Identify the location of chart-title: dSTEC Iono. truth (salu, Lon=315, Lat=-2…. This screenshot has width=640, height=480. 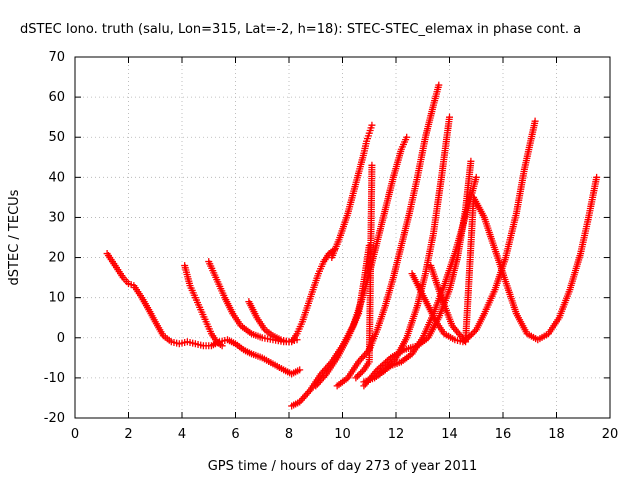
(300, 29).